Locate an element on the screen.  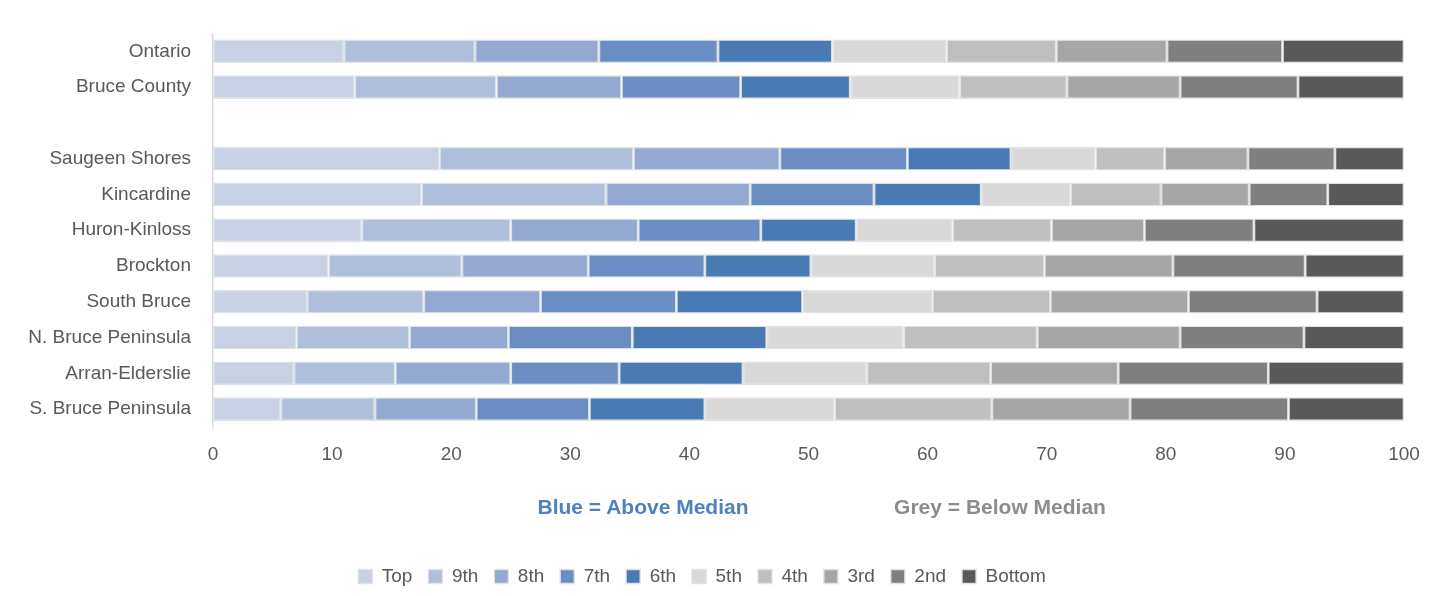
x-tick-label: 80 is located at coordinates (1166, 453).